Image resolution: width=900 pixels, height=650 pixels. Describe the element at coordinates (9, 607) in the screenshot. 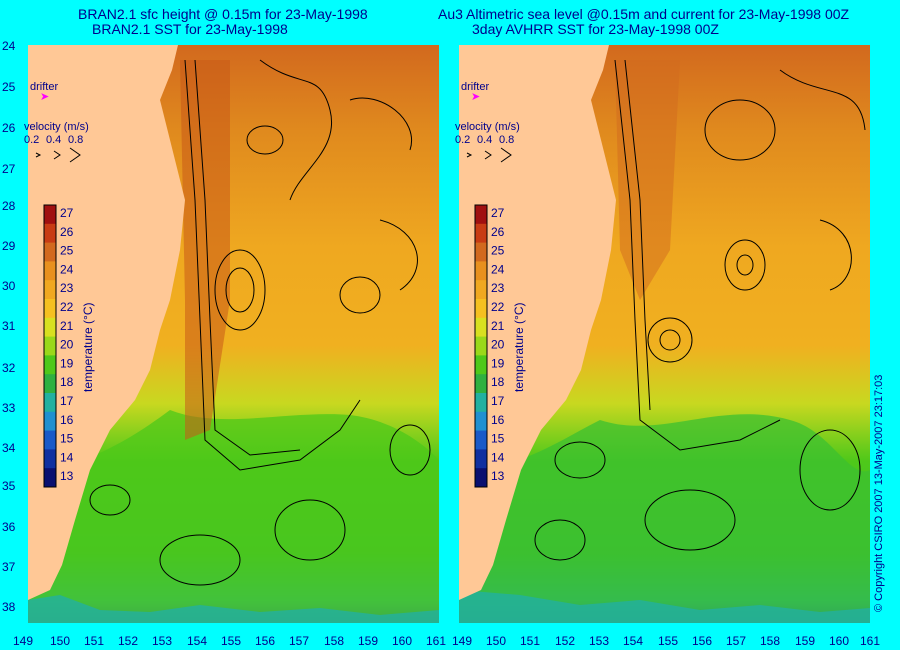

I see `y-tick: 38` at that location.